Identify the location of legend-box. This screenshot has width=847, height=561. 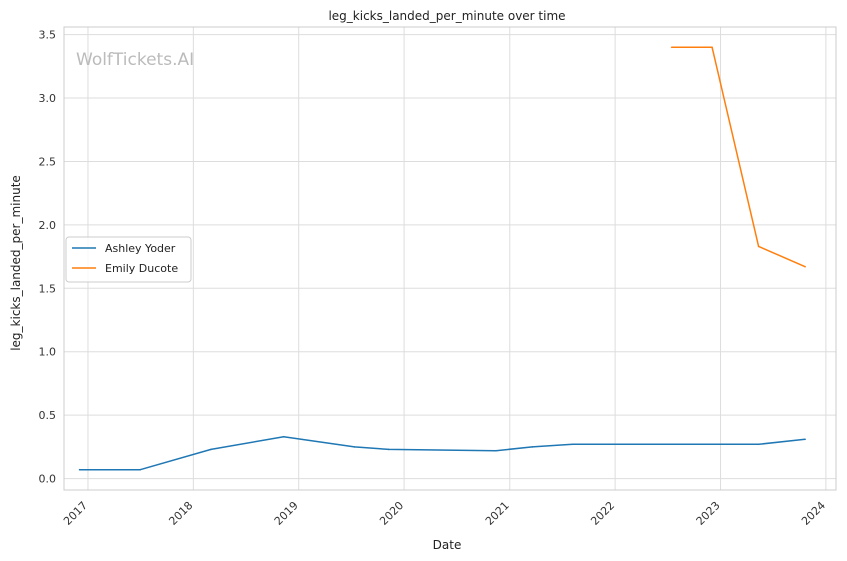
(128, 259).